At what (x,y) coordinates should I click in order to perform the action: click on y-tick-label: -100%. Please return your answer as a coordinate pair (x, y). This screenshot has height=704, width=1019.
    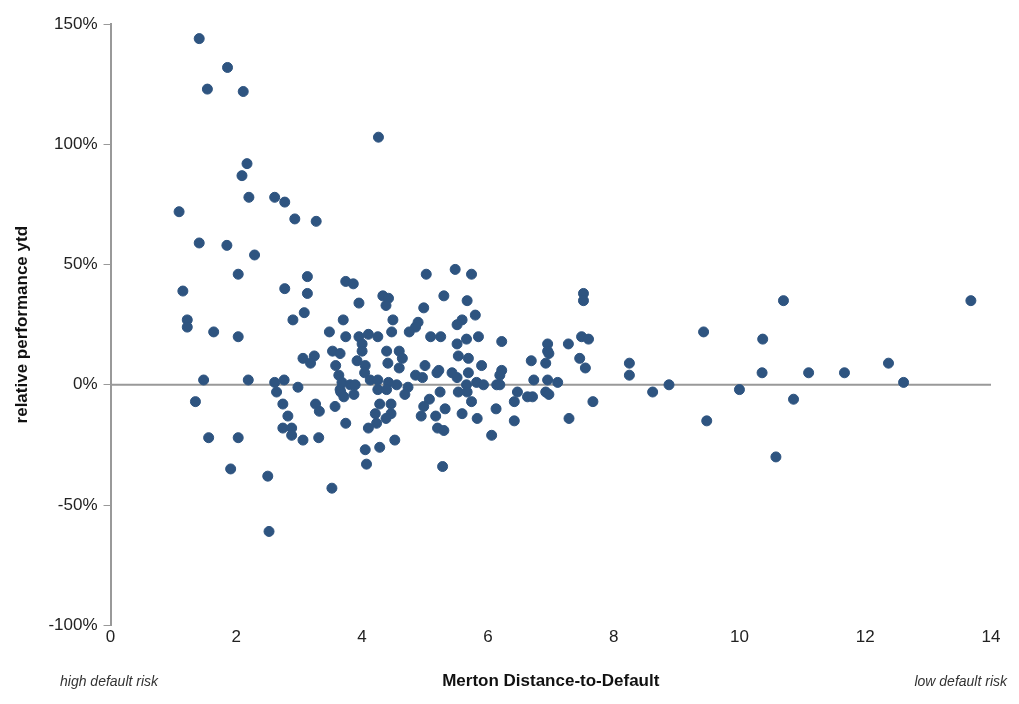
    Looking at the image, I should click on (73, 624).